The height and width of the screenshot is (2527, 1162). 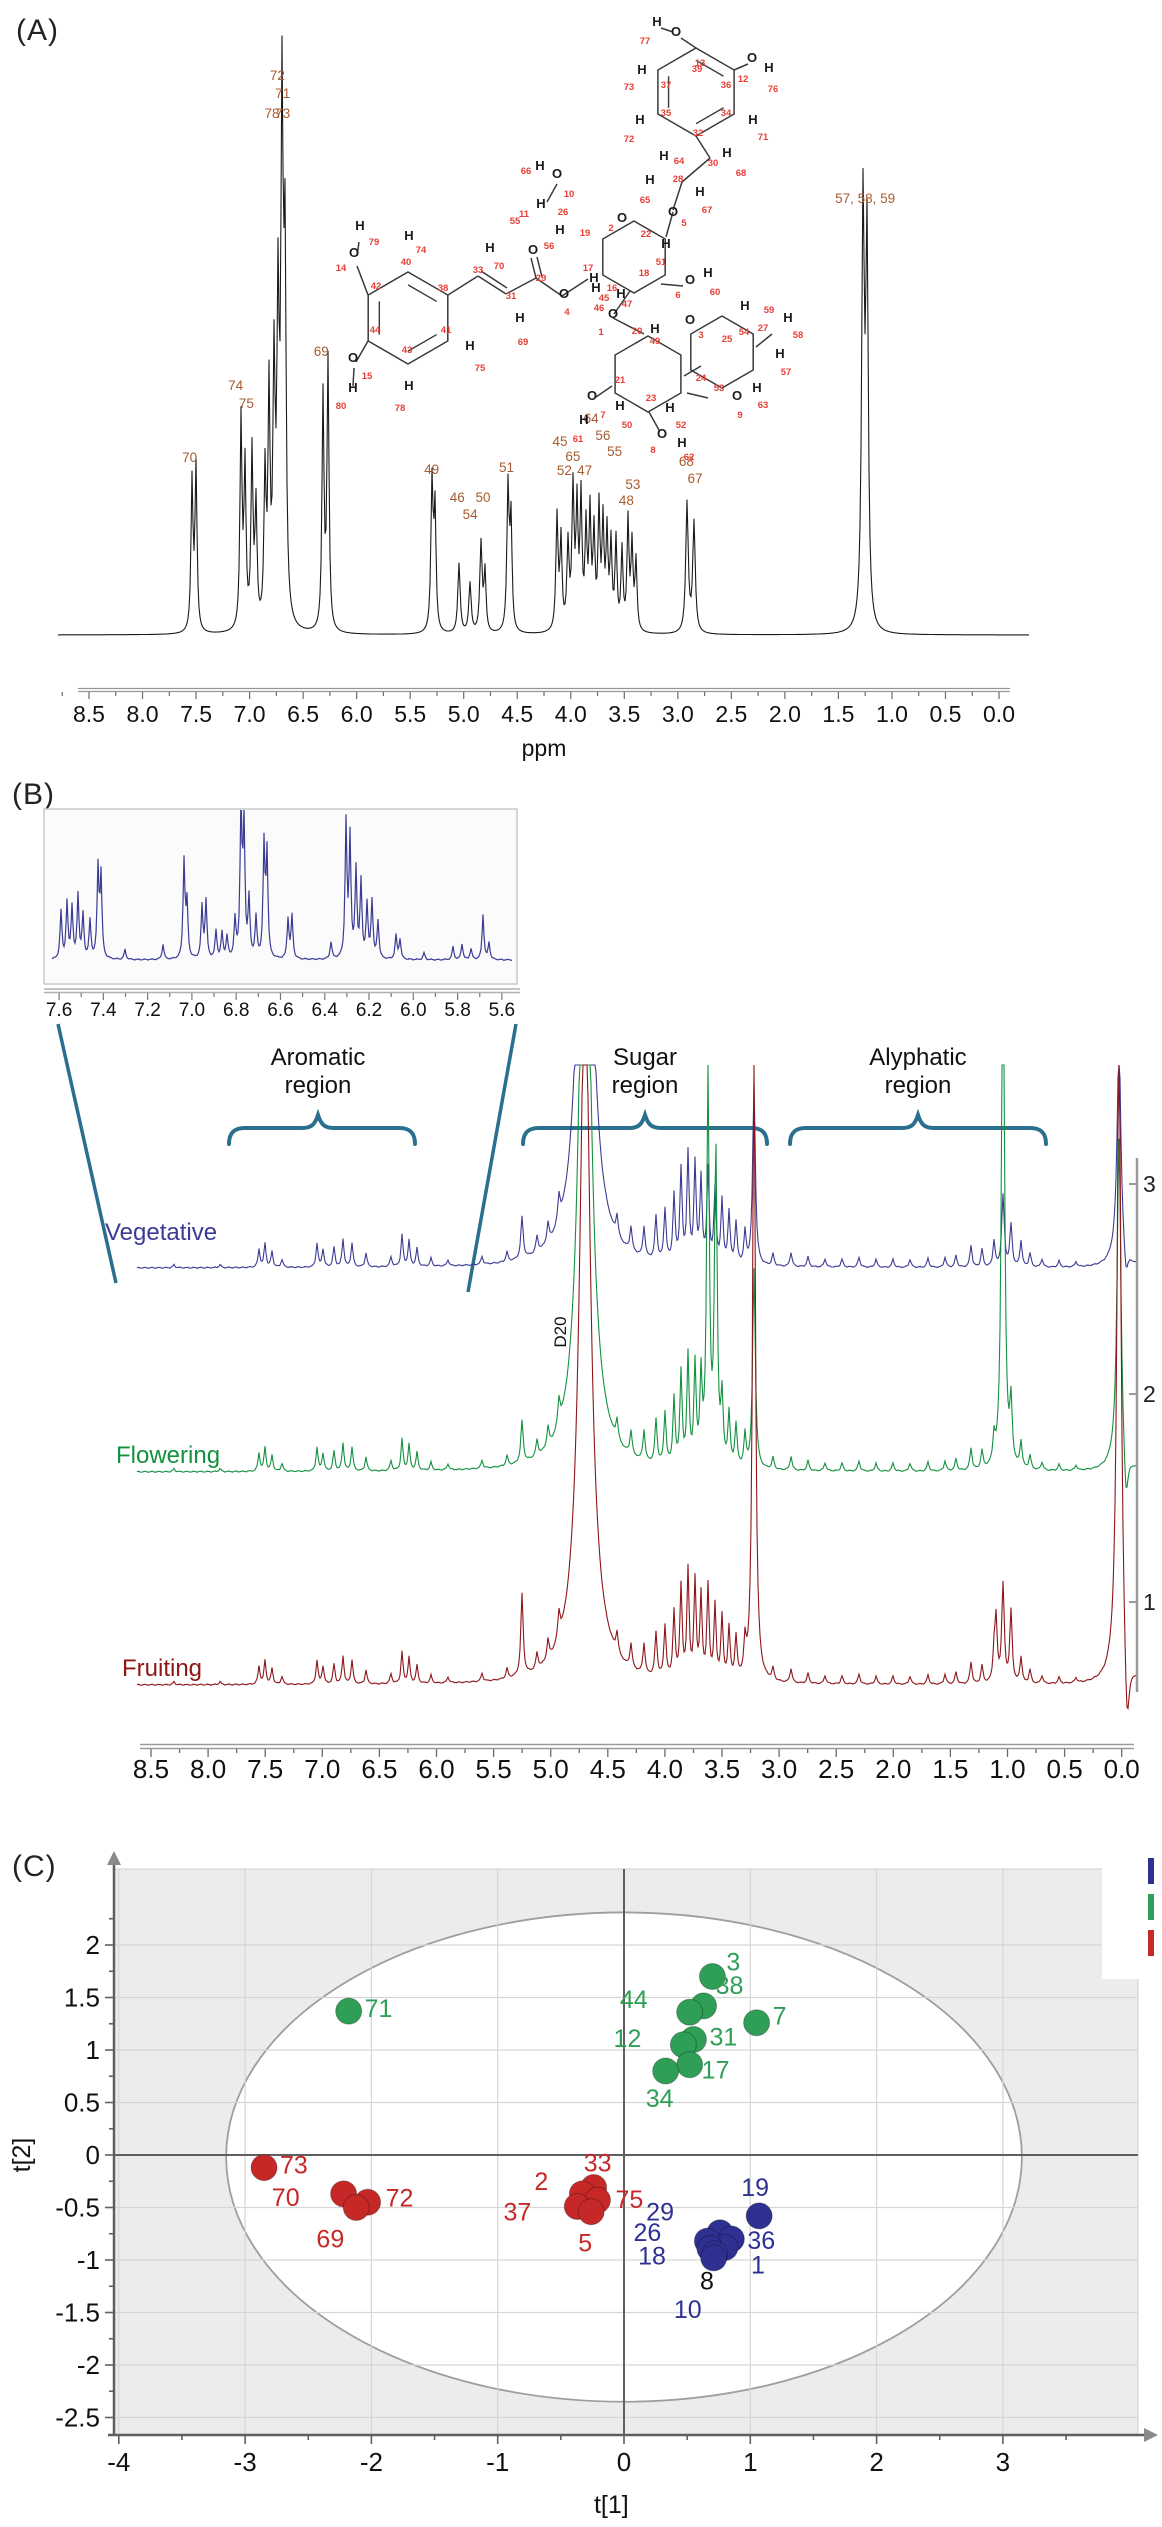 What do you see at coordinates (666, 113) in the screenshot?
I see `structure-atom-number: 35` at bounding box center [666, 113].